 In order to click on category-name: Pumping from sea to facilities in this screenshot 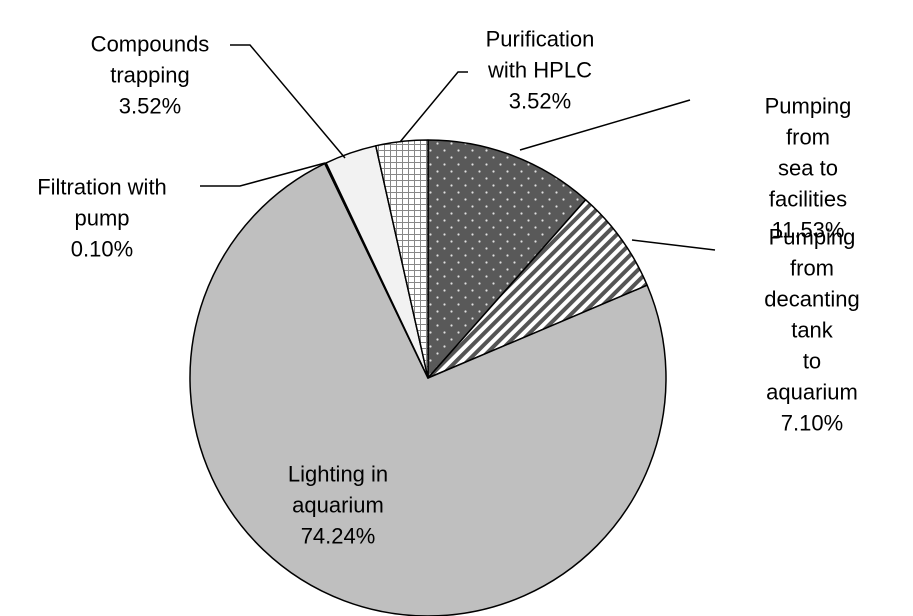, I will do `click(808, 152)`.